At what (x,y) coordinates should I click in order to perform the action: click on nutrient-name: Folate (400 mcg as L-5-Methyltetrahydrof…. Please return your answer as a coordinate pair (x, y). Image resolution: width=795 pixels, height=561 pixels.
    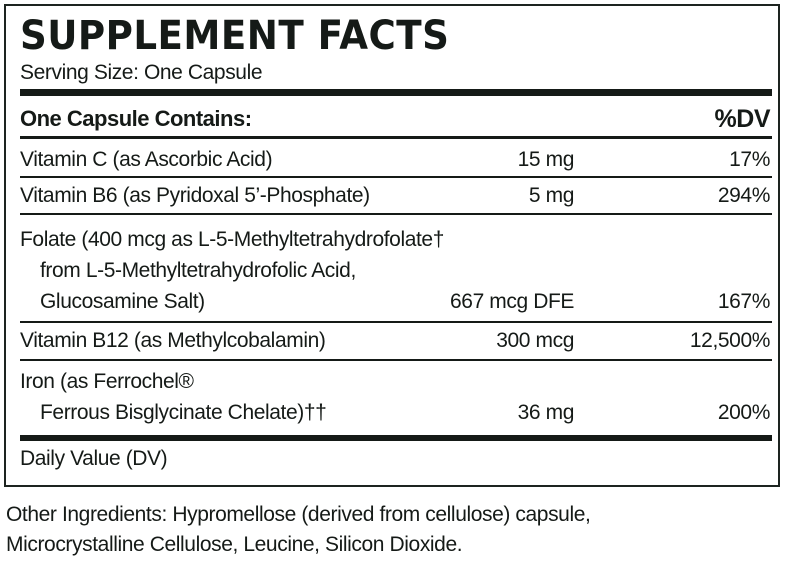
    Looking at the image, I should click on (232, 239).